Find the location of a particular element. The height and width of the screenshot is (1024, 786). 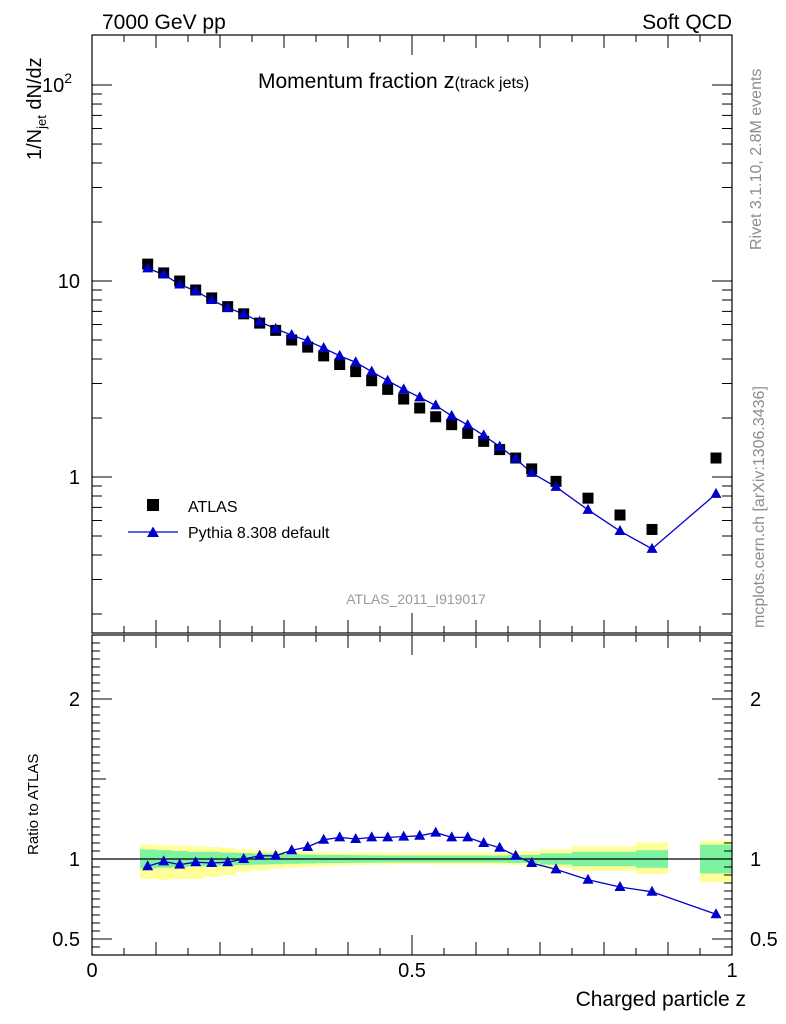

rivet-label: Rivet 3.1.10, 2.8M events is located at coordinates (756, 159).